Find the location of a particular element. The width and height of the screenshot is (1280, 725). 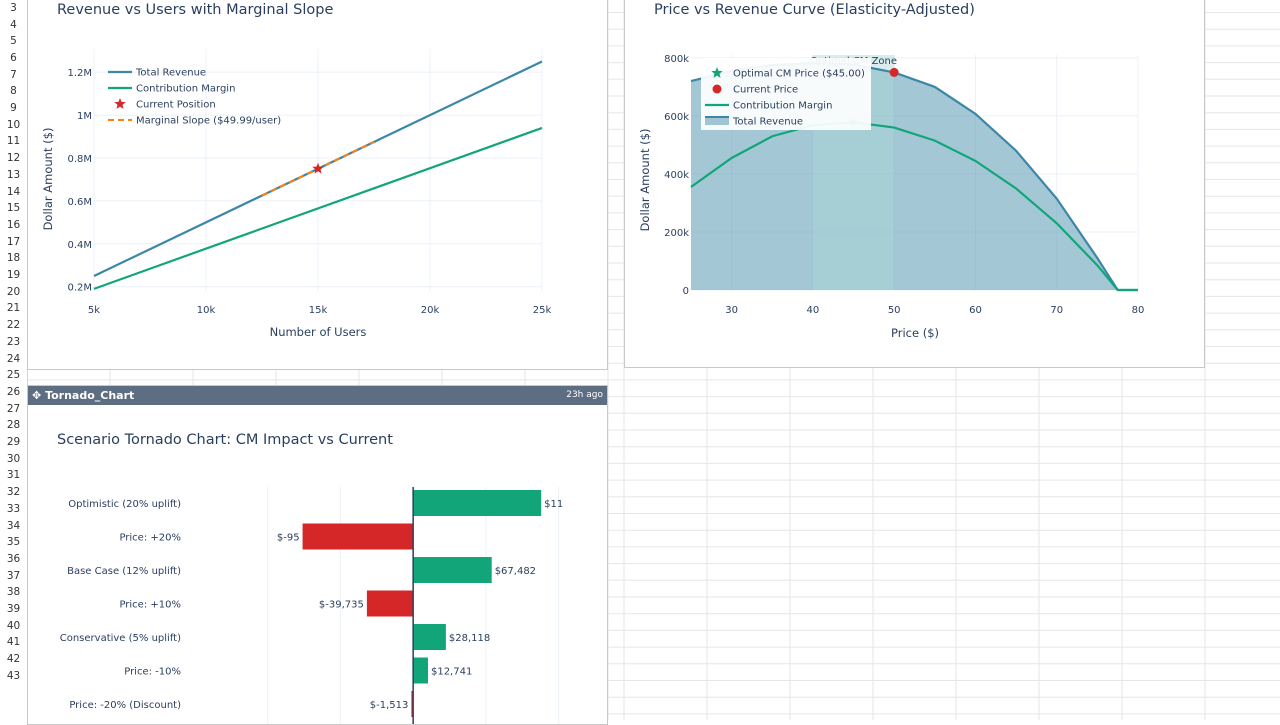

row-number: 34 is located at coordinates (13, 525).